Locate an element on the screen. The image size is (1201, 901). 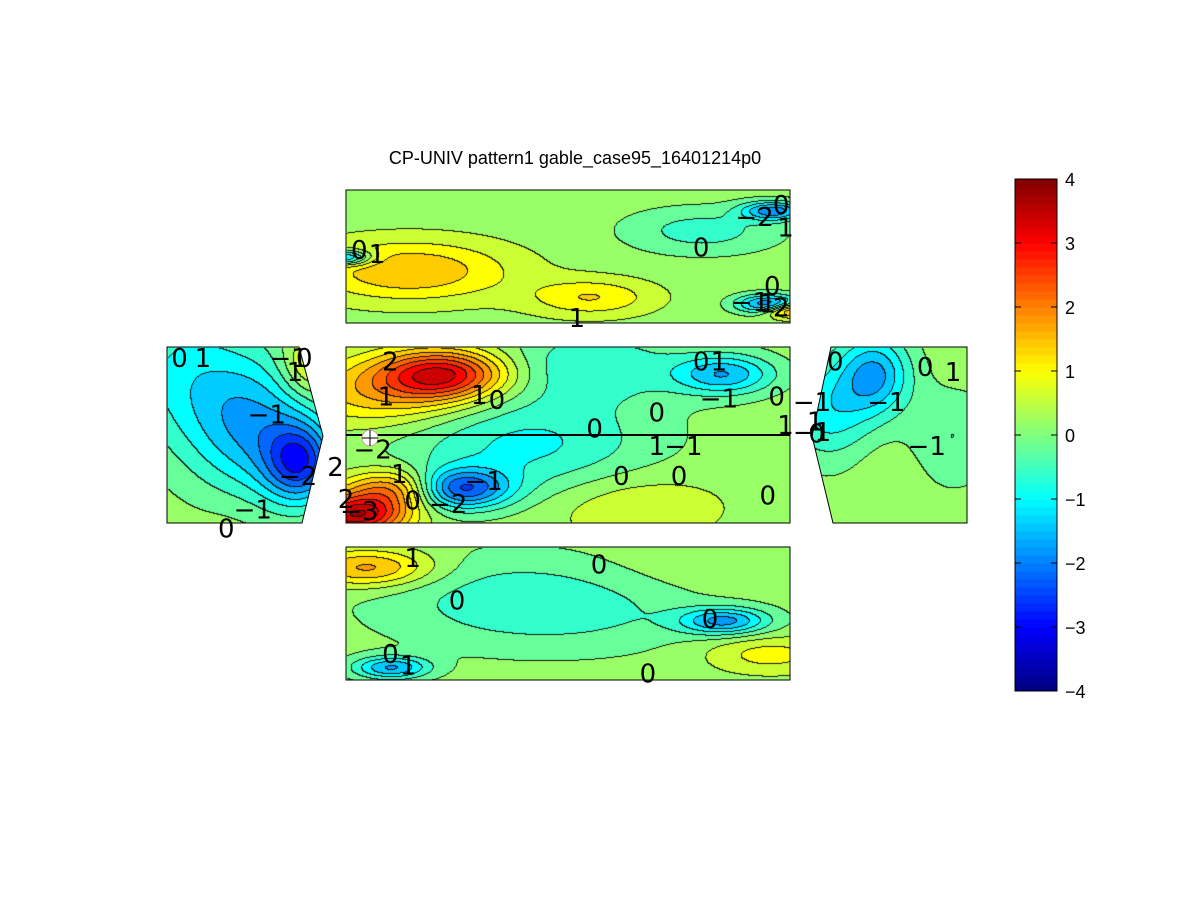
contour-label-wall-right-1: 0 is located at coordinates (925, 368).